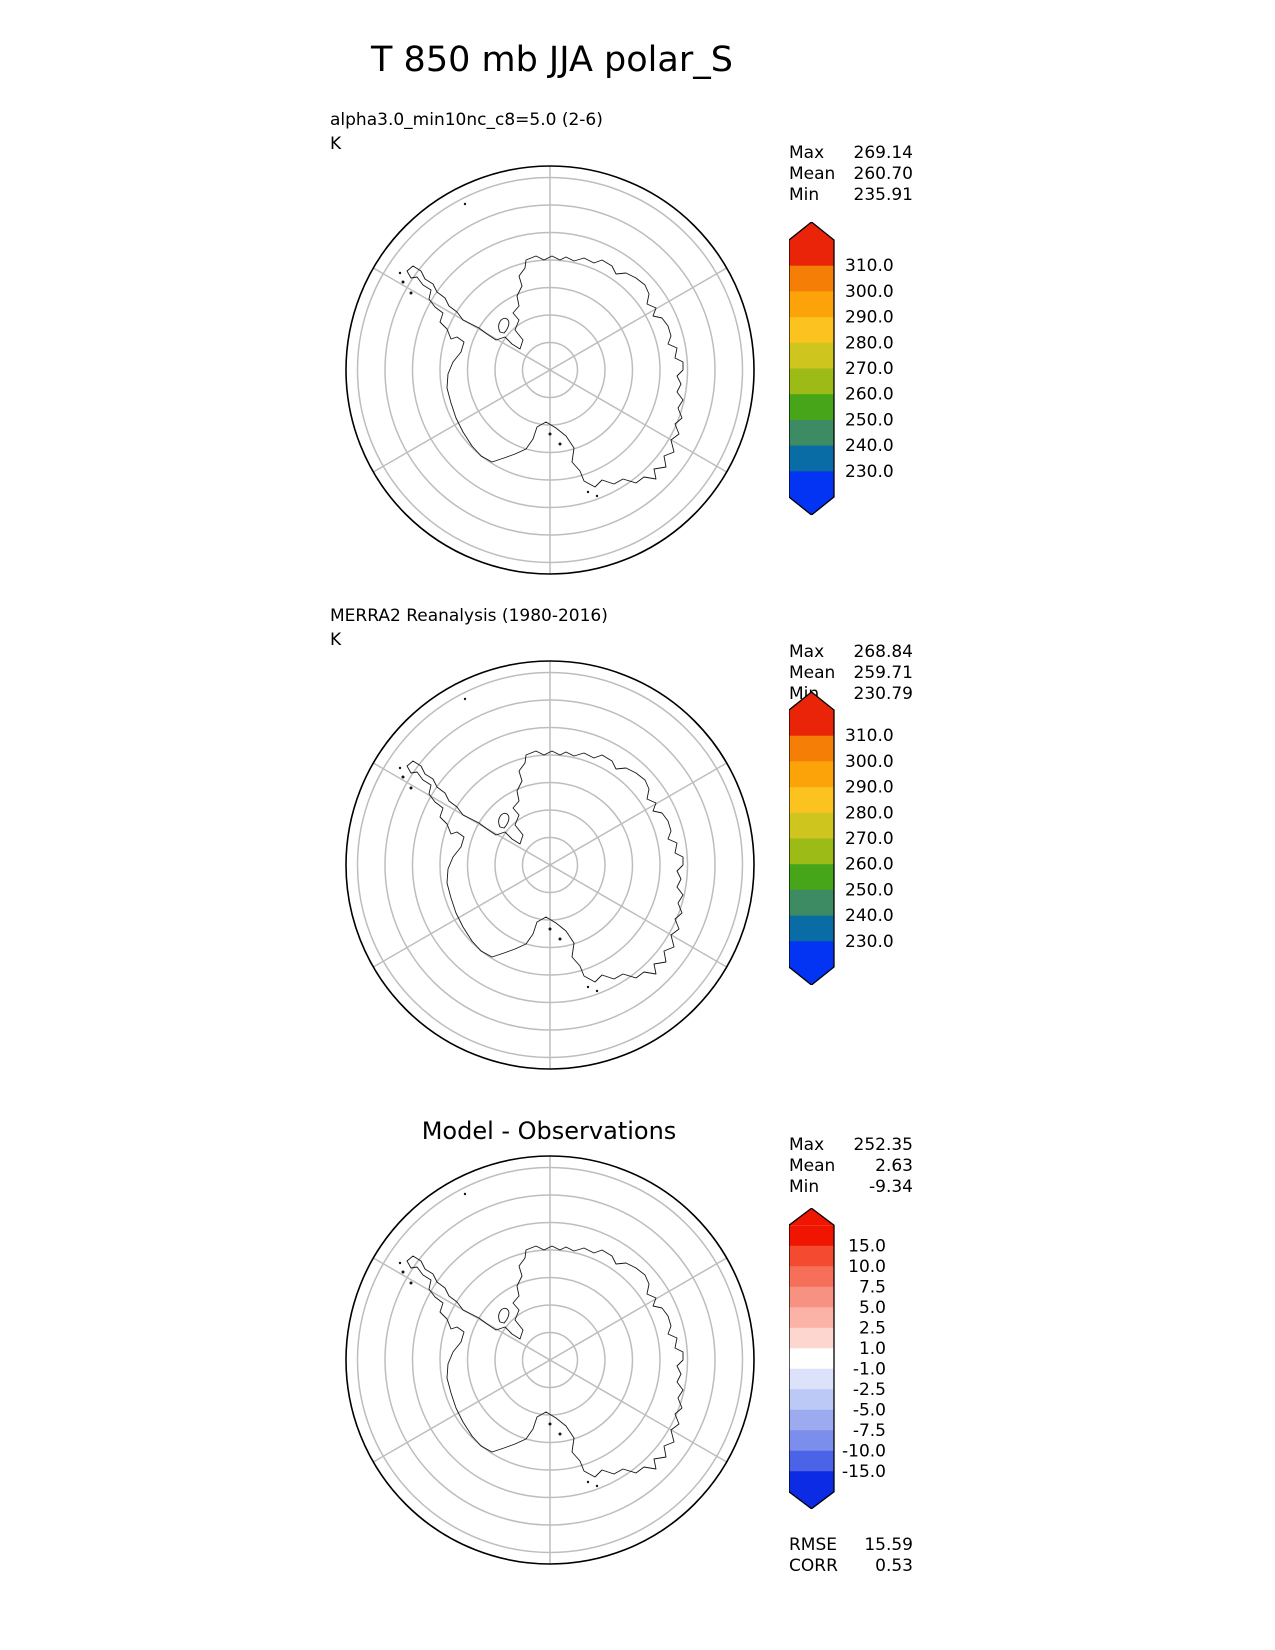 This screenshot has width=1275, height=1650. What do you see at coordinates (550, 370) in the screenshot?
I see `polar-map-model` at bounding box center [550, 370].